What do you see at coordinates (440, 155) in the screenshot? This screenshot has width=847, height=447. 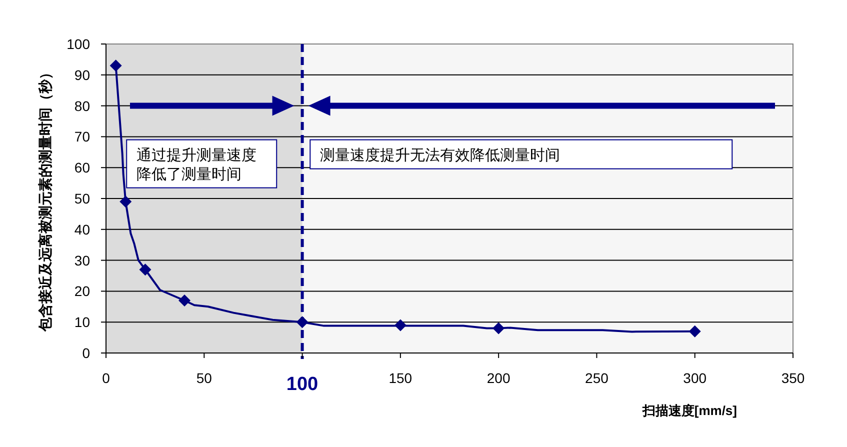 I see `annotation: 测量速度提升无法有效降低测量时间` at bounding box center [440, 155].